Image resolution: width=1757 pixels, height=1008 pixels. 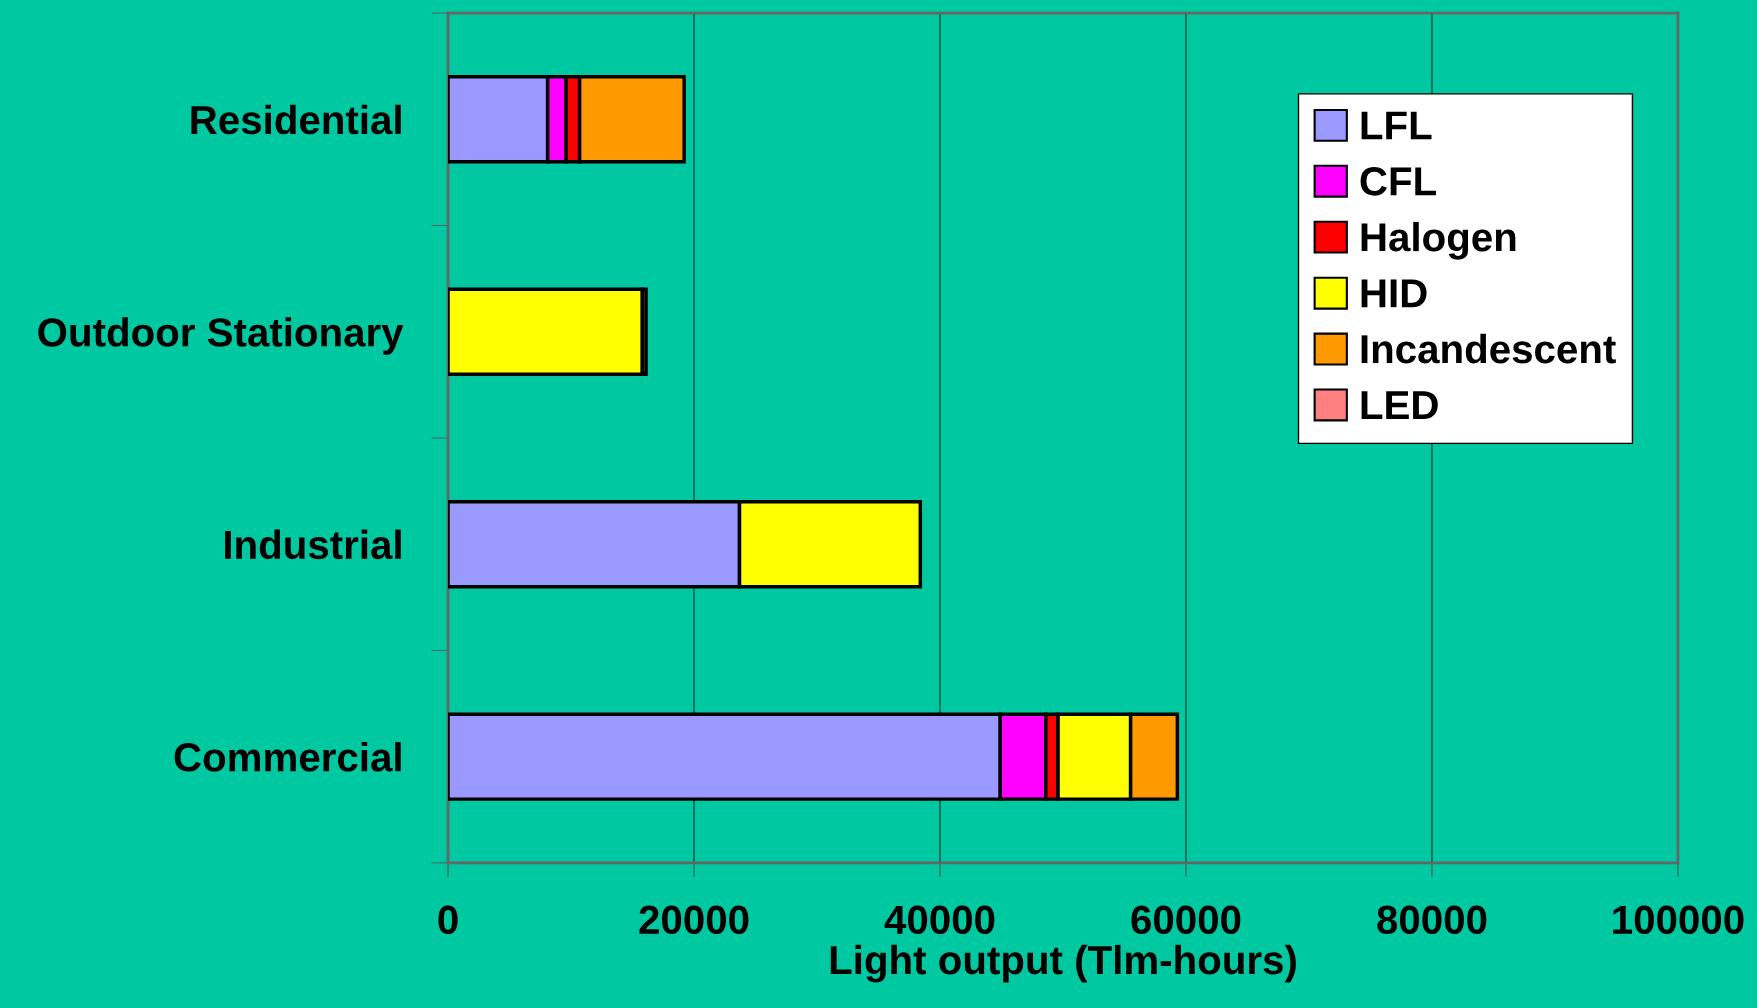 What do you see at coordinates (1063, 963) in the screenshot?
I see `x-axis-title: Light output (Tlm-hours)` at bounding box center [1063, 963].